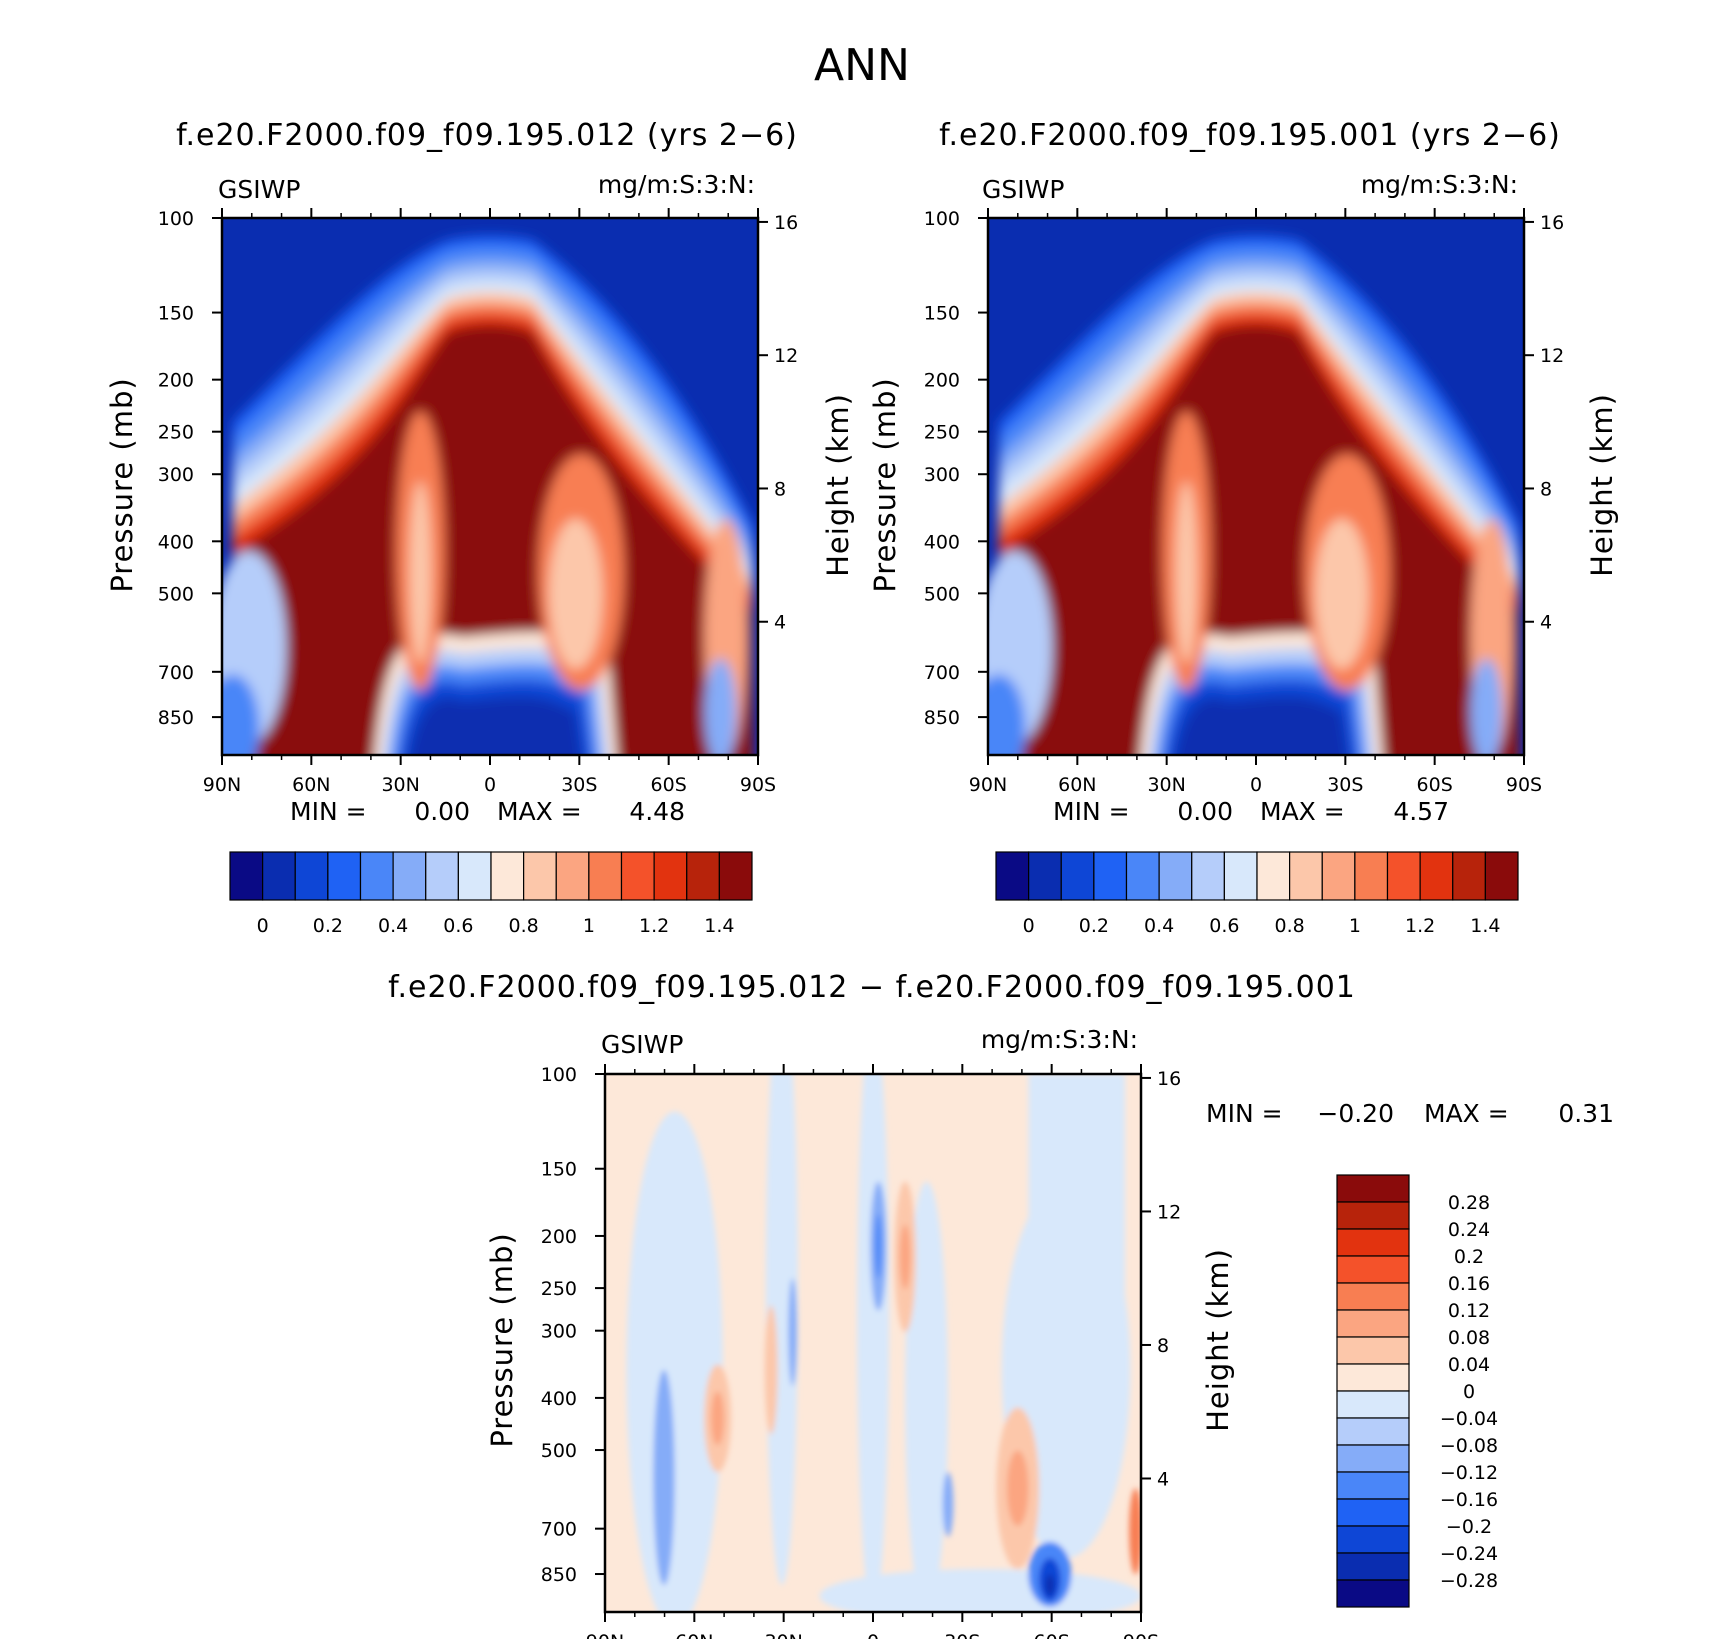 The width and height of the screenshot is (1710, 1639). Describe the element at coordinates (1077, 785) in the screenshot. I see `panel2-xtick-label: 60N` at that location.